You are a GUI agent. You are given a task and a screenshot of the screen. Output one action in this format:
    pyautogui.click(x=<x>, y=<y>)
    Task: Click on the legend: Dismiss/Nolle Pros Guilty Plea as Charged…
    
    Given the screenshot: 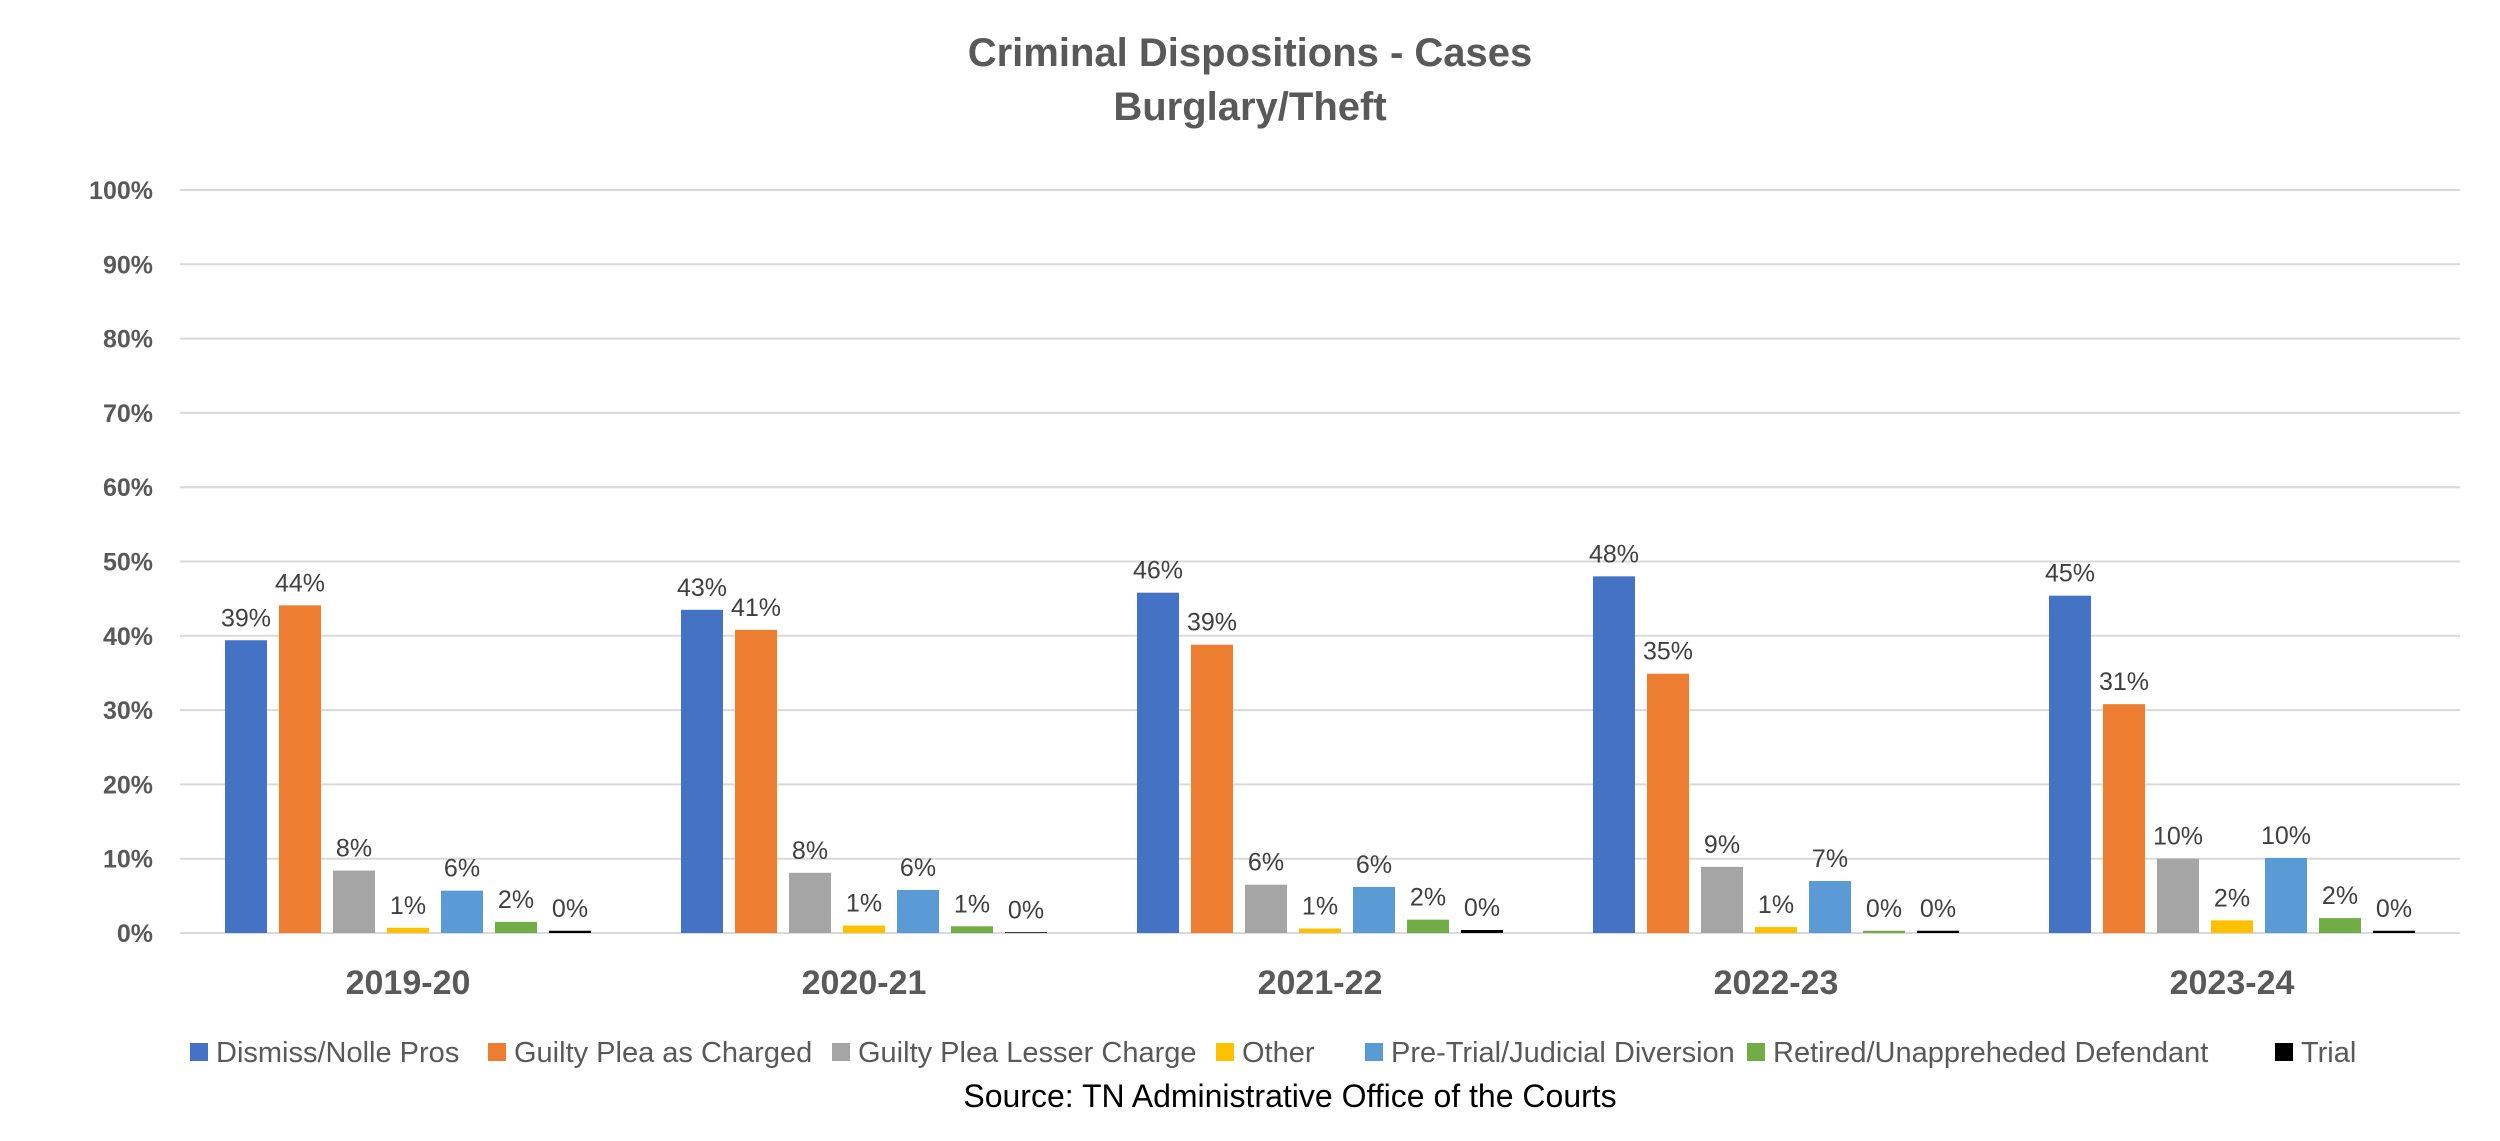 What is the action you would take?
    pyautogui.click(x=1273, y=1053)
    